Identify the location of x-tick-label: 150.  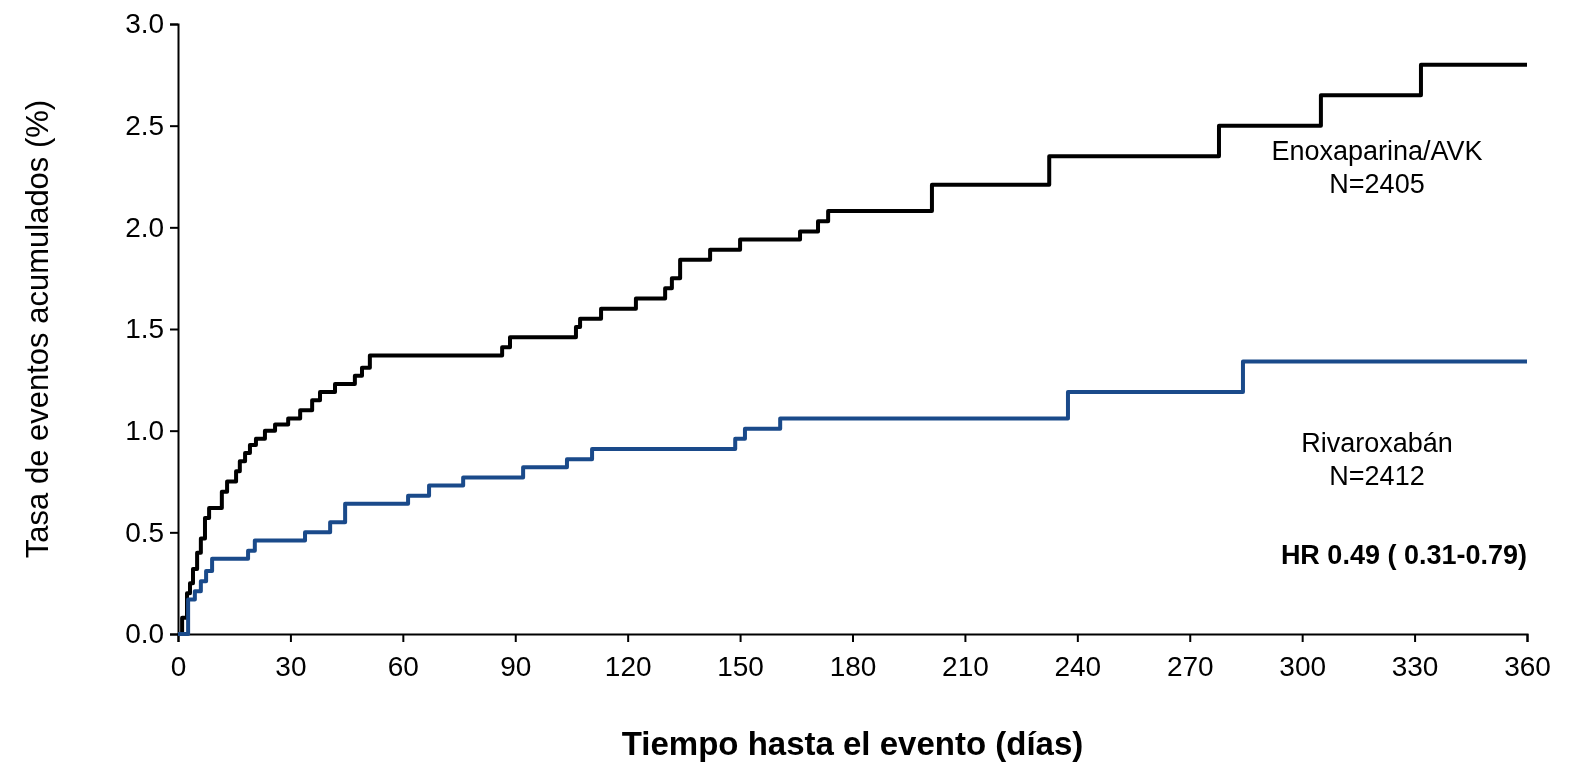
(740, 666).